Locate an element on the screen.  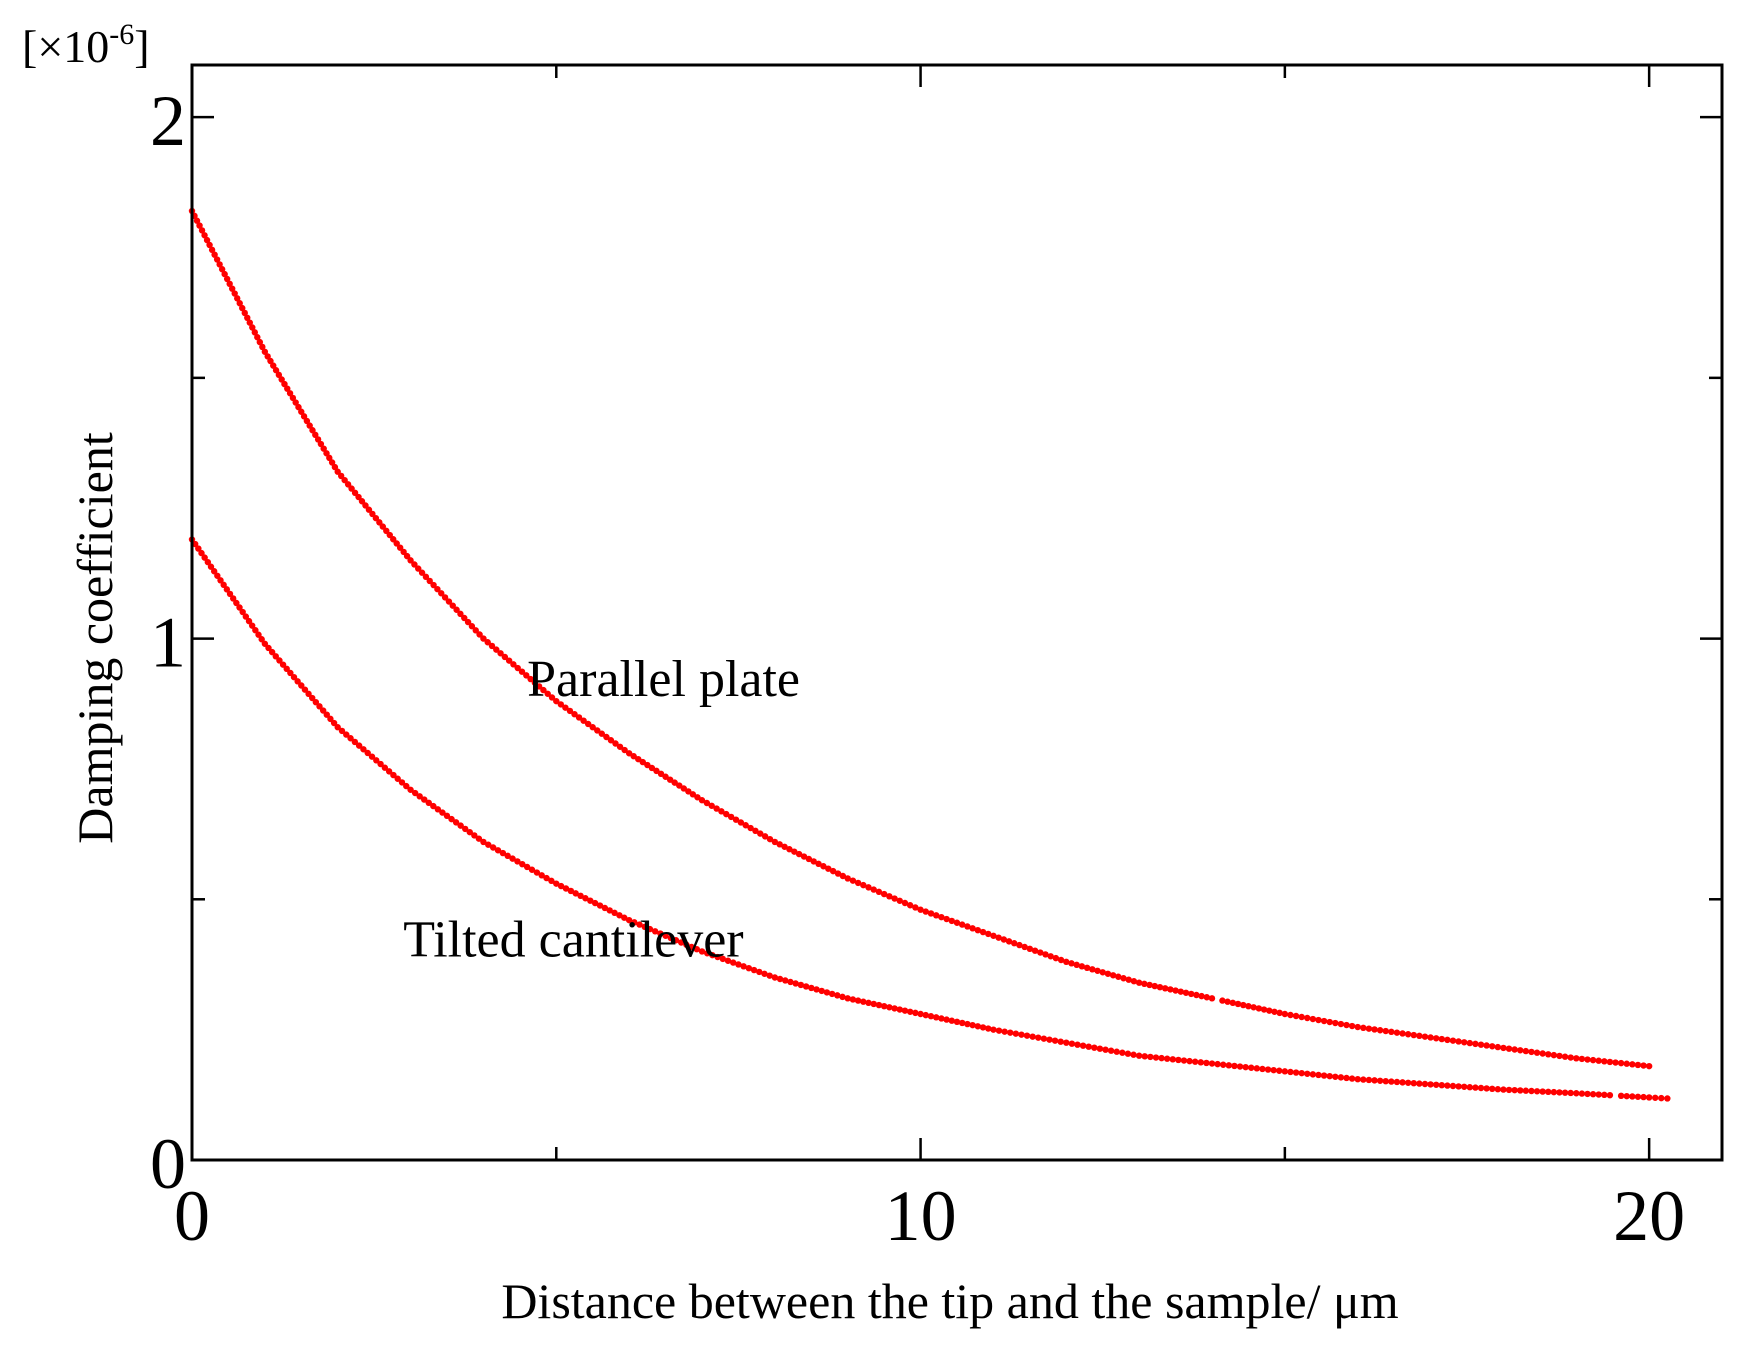
y-axis-label: Damping coefficient is located at coordinates (95, 638).